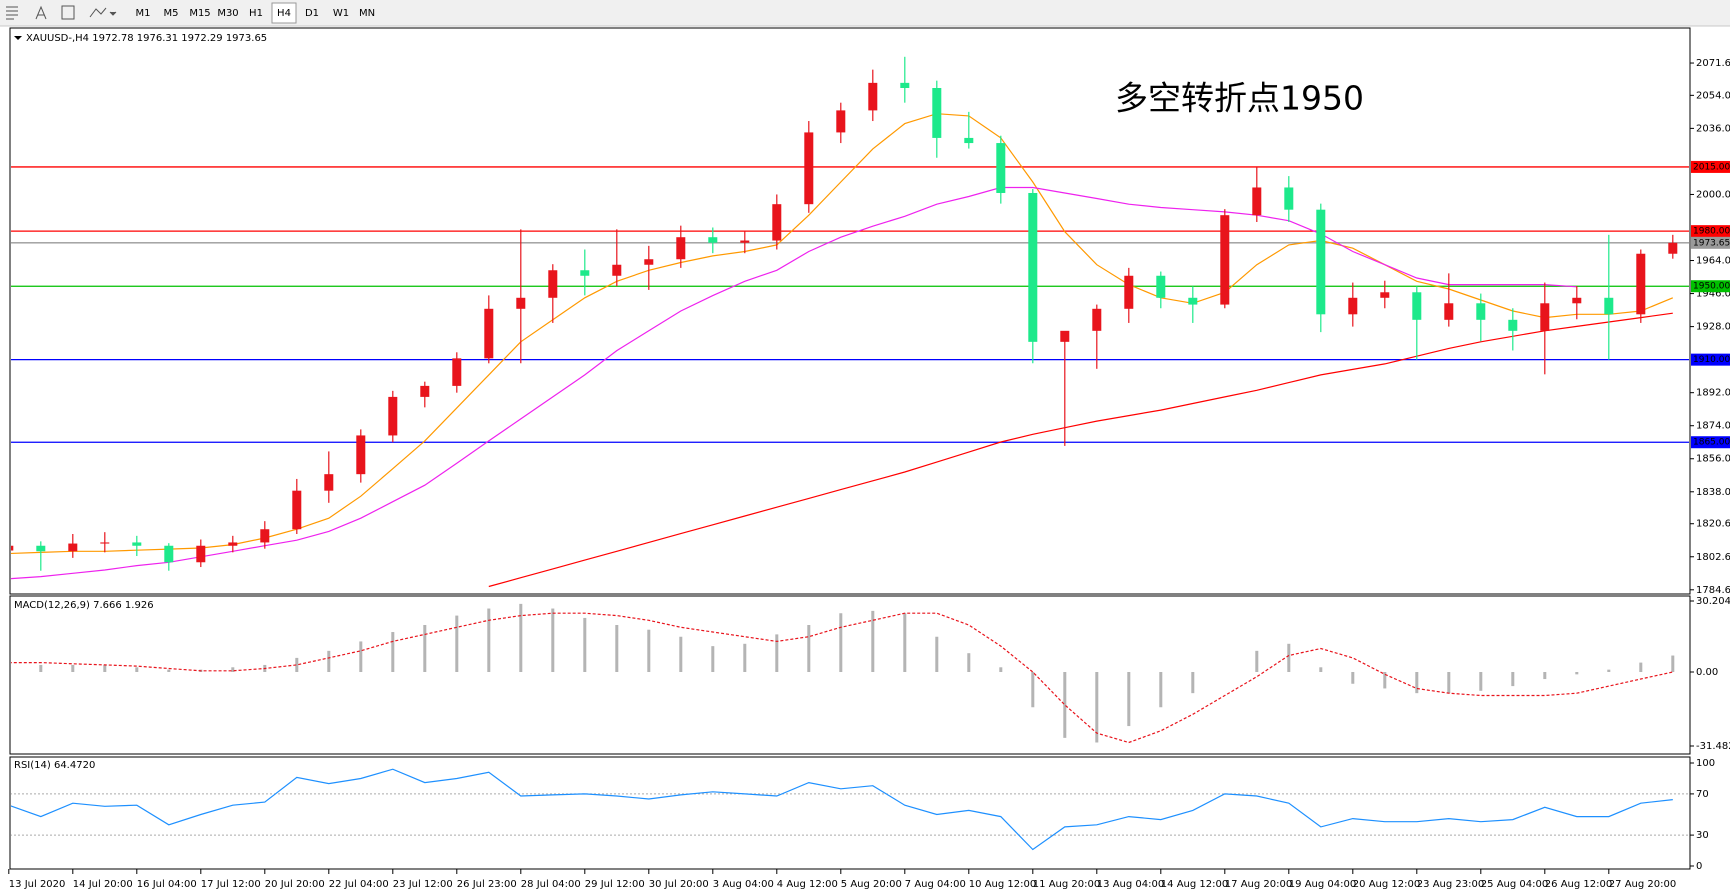 The image size is (1730, 895). What do you see at coordinates (743, 884) in the screenshot?
I see `x-tick-label: 3 Aug 04:00` at bounding box center [743, 884].